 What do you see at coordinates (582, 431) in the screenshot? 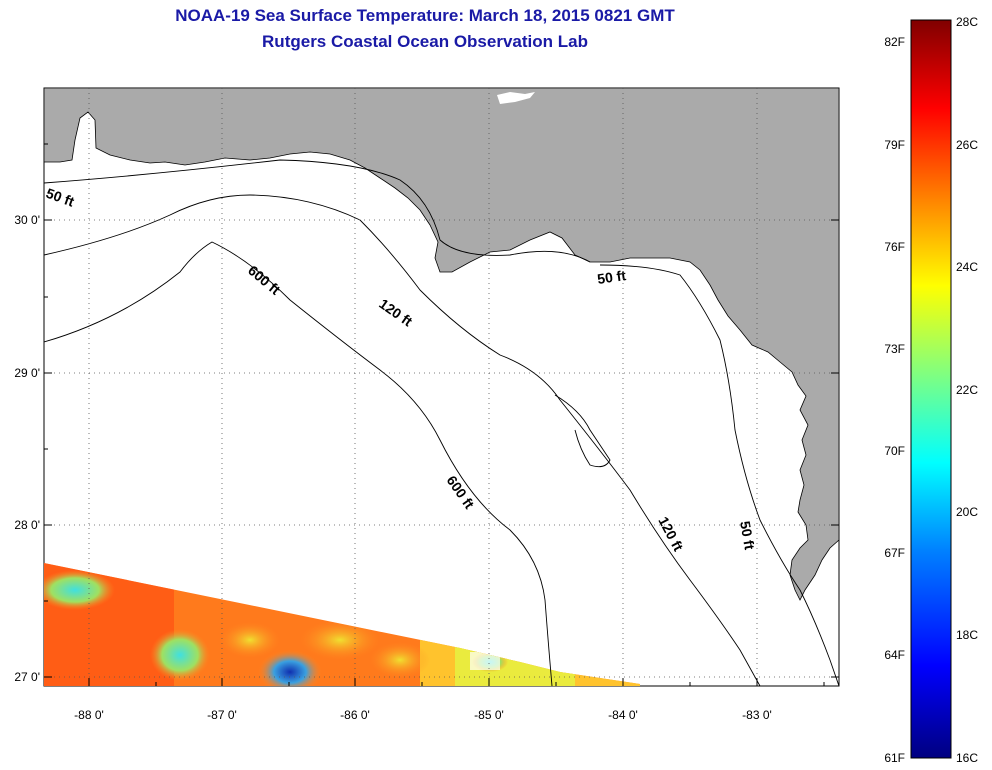
I see `contour-120ft-islands` at bounding box center [582, 431].